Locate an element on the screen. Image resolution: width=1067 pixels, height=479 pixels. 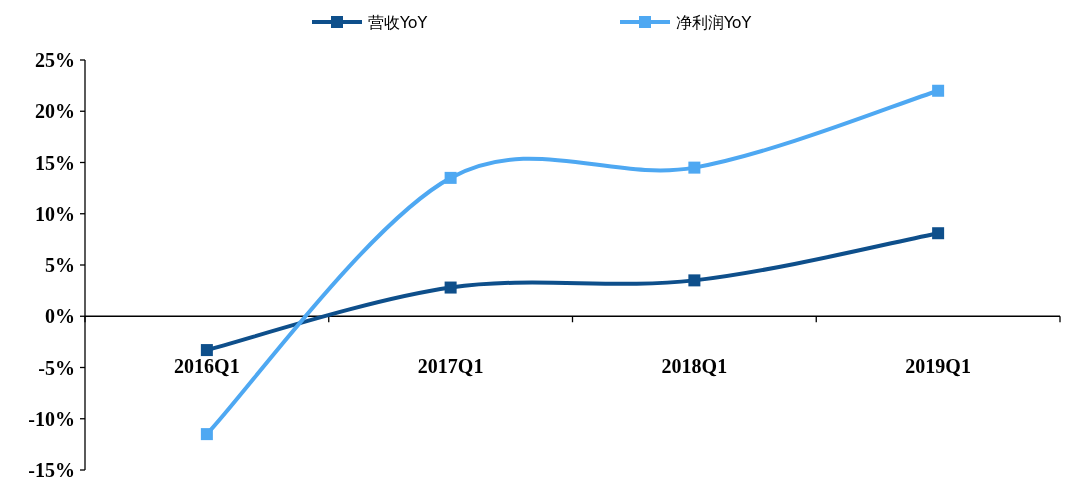
y-tick-label: 0% is located at coordinates (60, 316).